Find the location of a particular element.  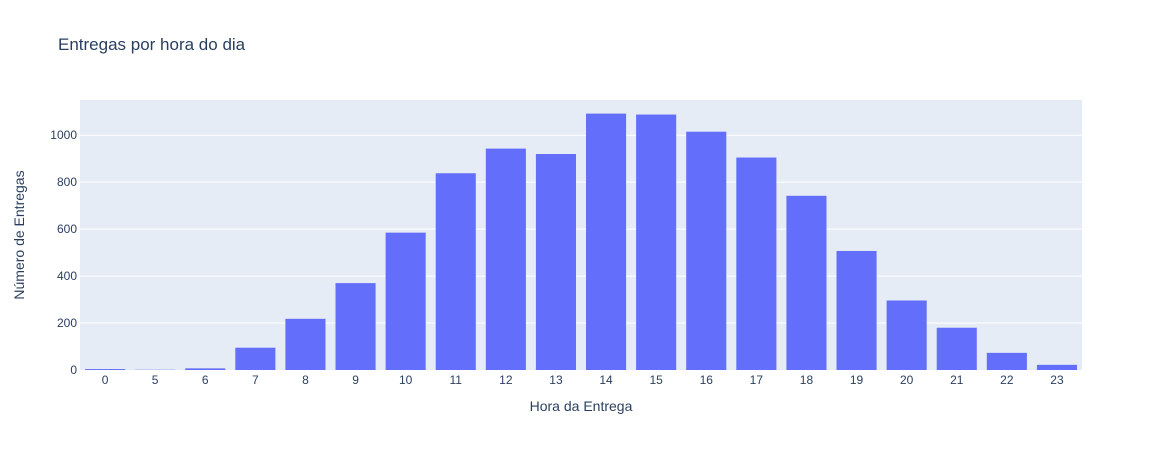

x-axis-ticks: 0 5 6 7 8 9 10 11 12 13 14 15 16 17 18 19 20 21 22 23 is located at coordinates (583, 380).